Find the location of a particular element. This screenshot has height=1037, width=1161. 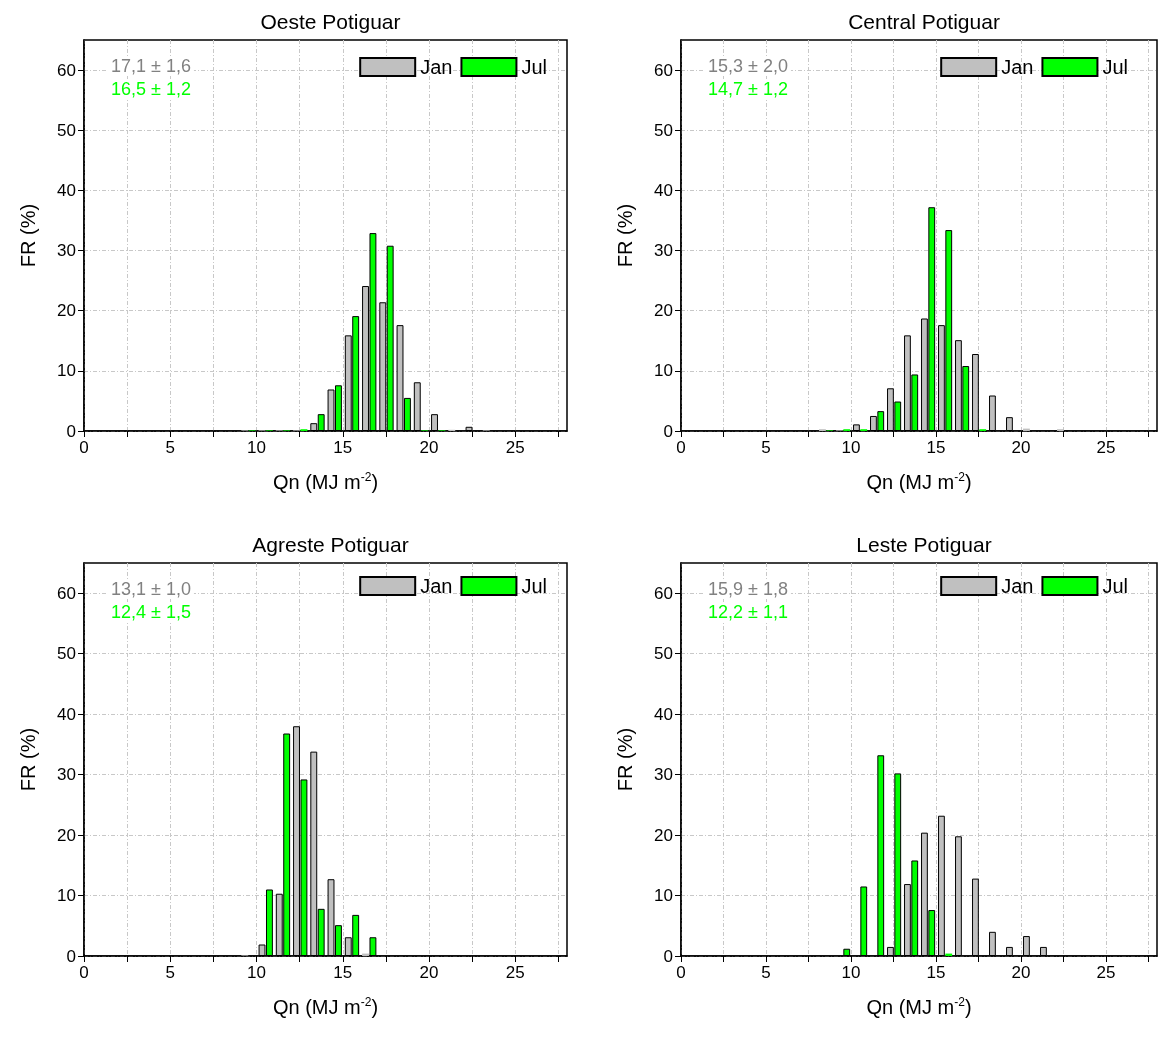

annotation: 15,3 ± 2,0 is located at coordinates (748, 66).